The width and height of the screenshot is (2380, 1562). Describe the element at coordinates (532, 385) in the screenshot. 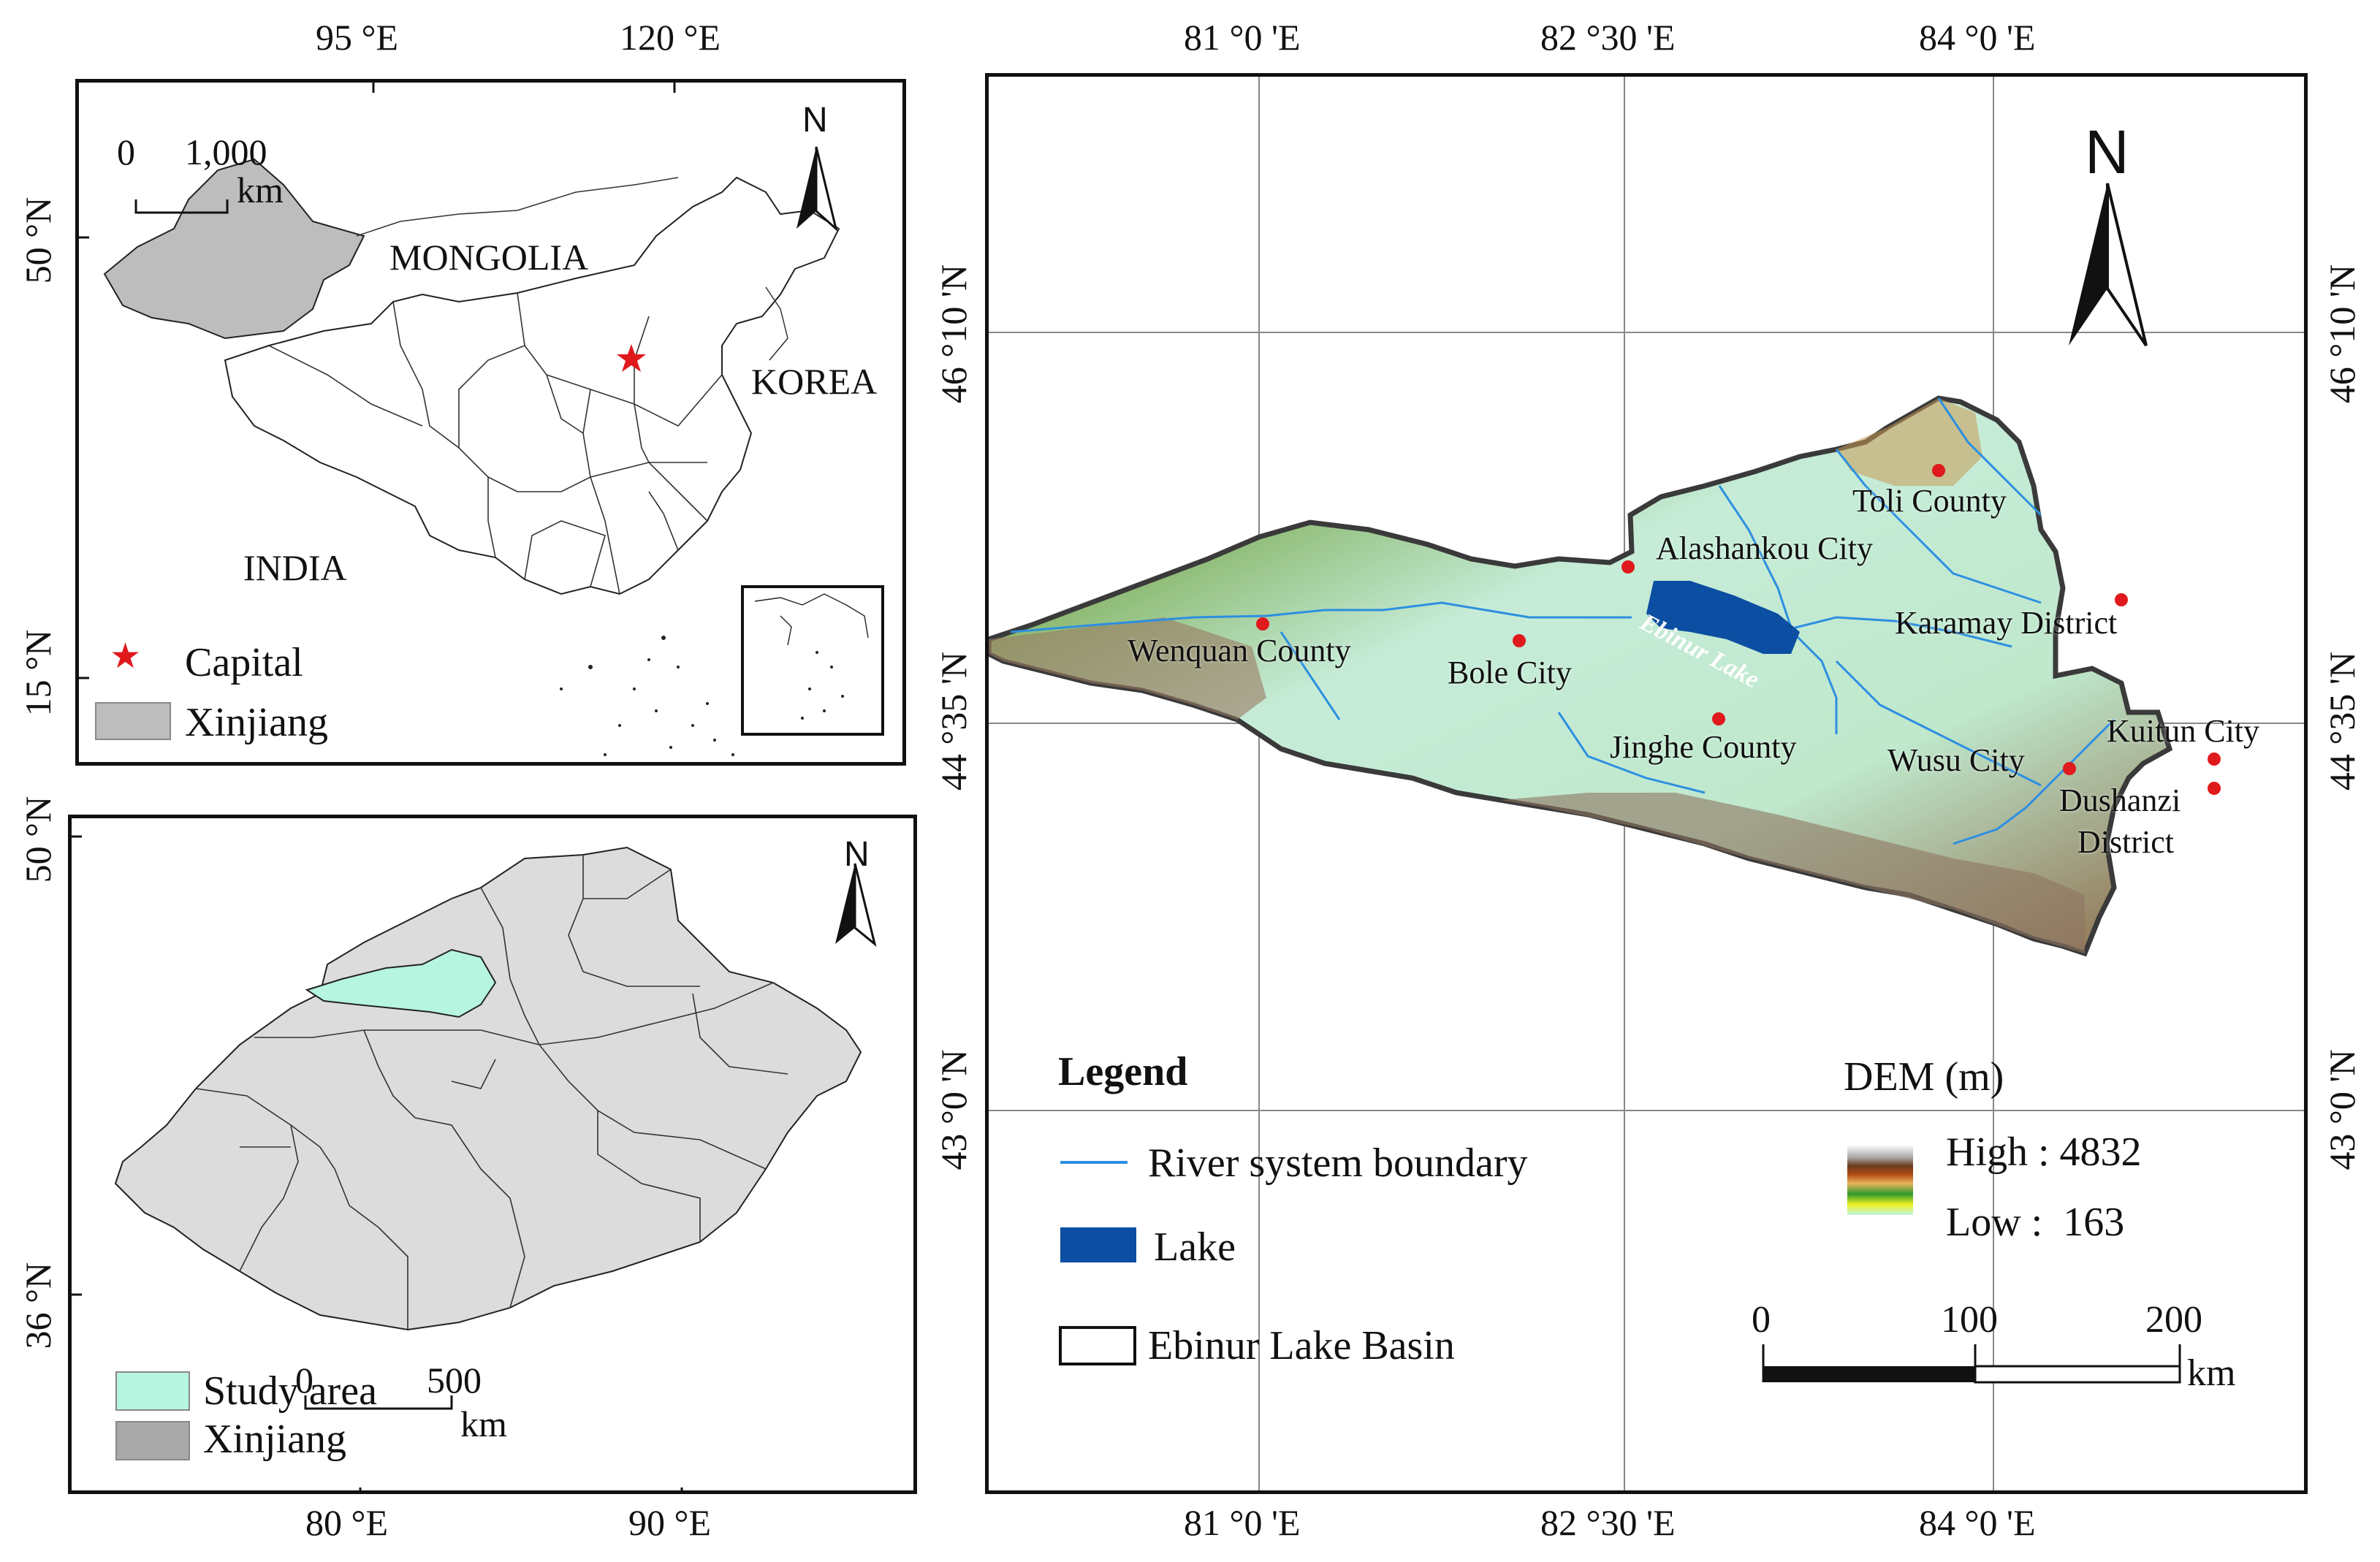

I see `china-outline` at that location.